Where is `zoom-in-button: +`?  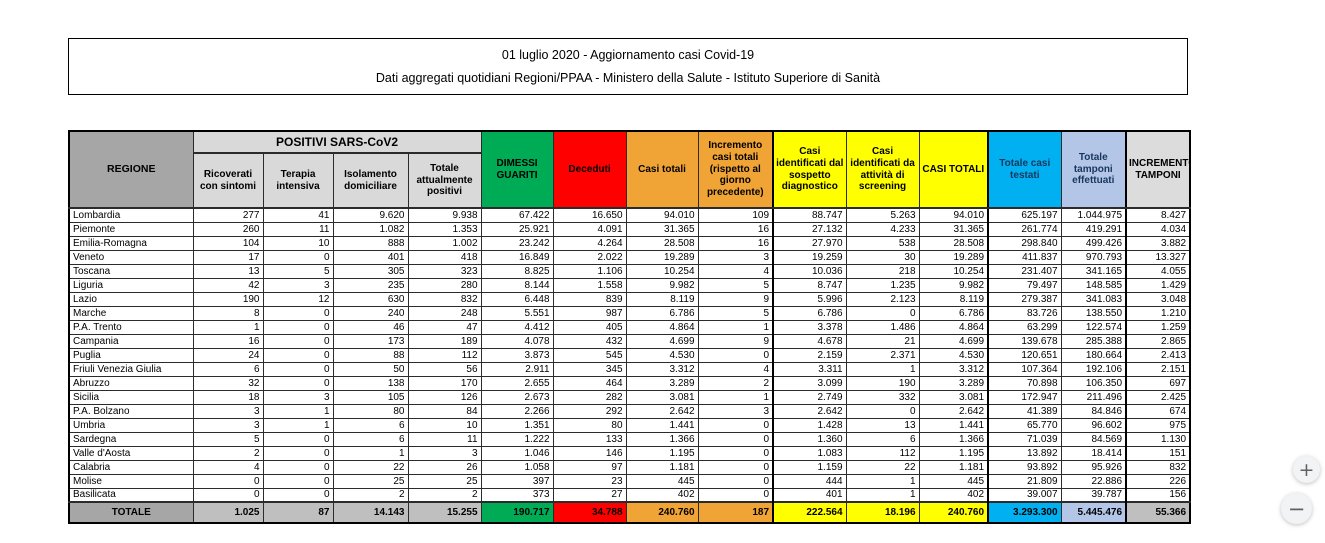
zoom-in-button: + is located at coordinates (1306, 469).